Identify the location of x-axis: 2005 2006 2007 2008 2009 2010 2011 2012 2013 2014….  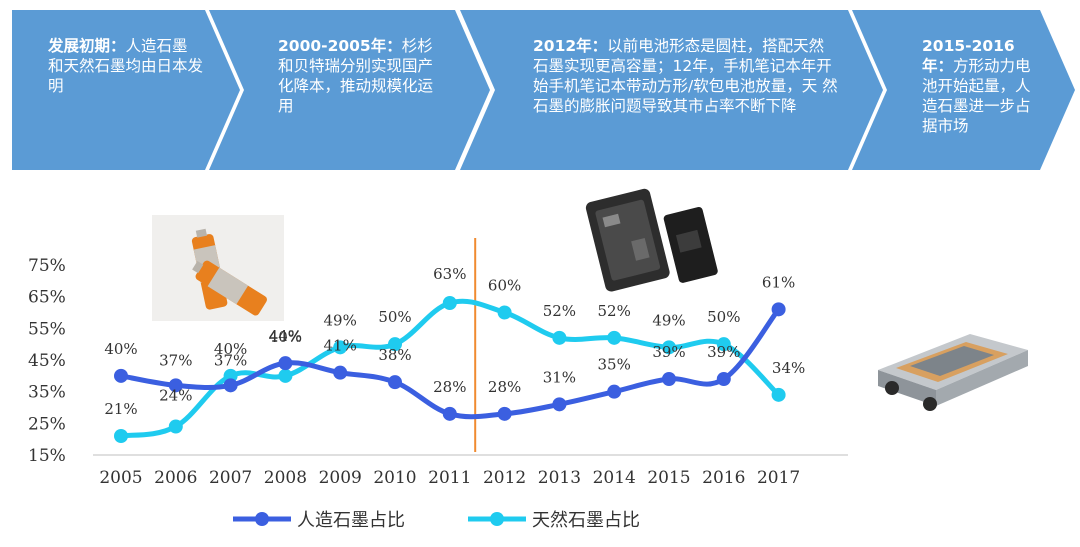
(470, 471).